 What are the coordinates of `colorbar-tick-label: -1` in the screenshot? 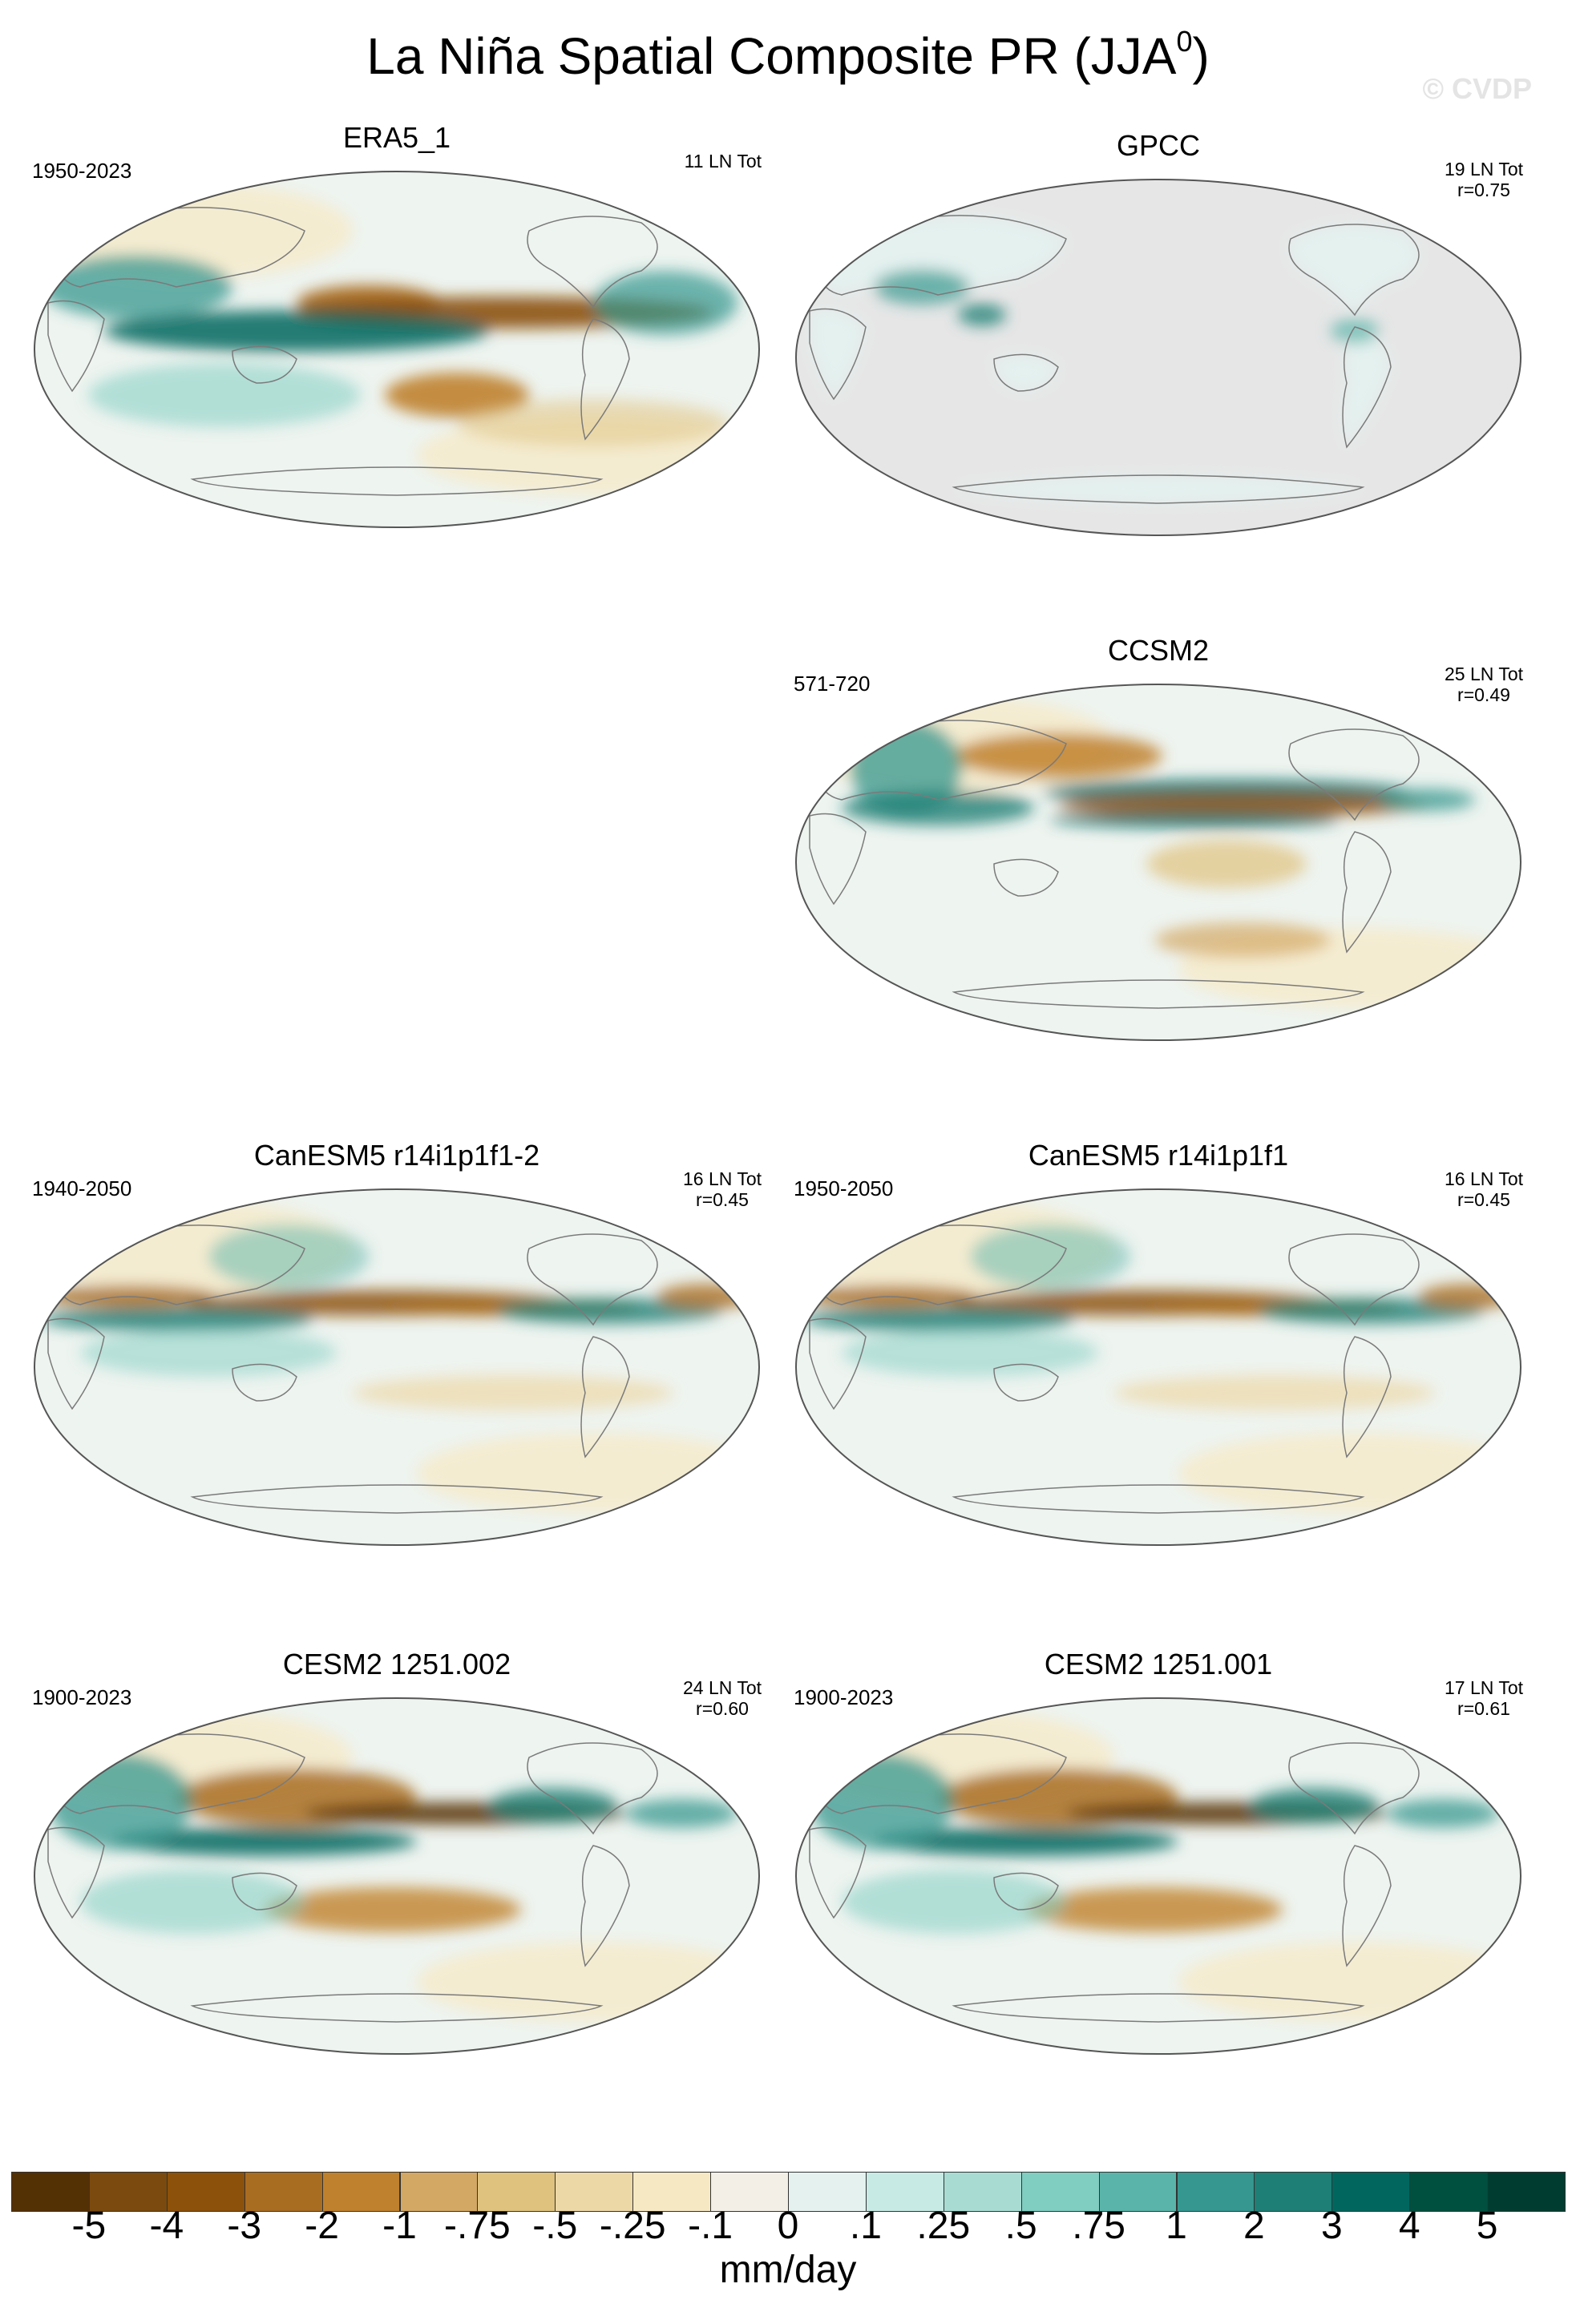 It's located at (399, 2226).